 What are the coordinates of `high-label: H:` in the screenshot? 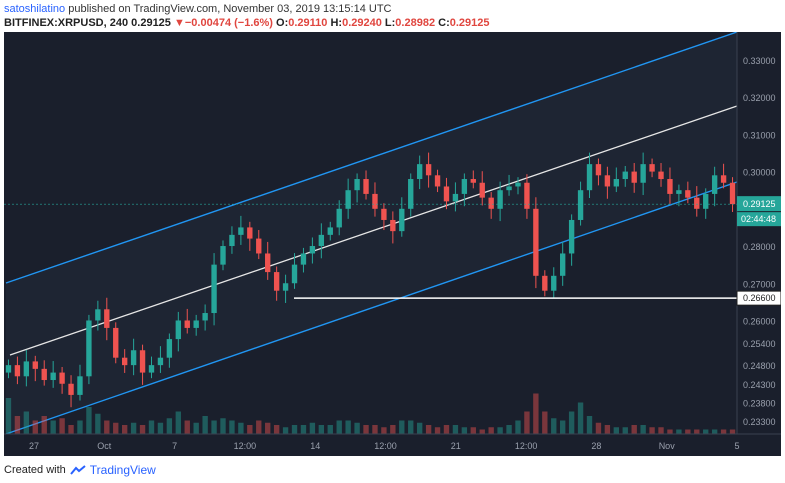 It's located at (336, 23).